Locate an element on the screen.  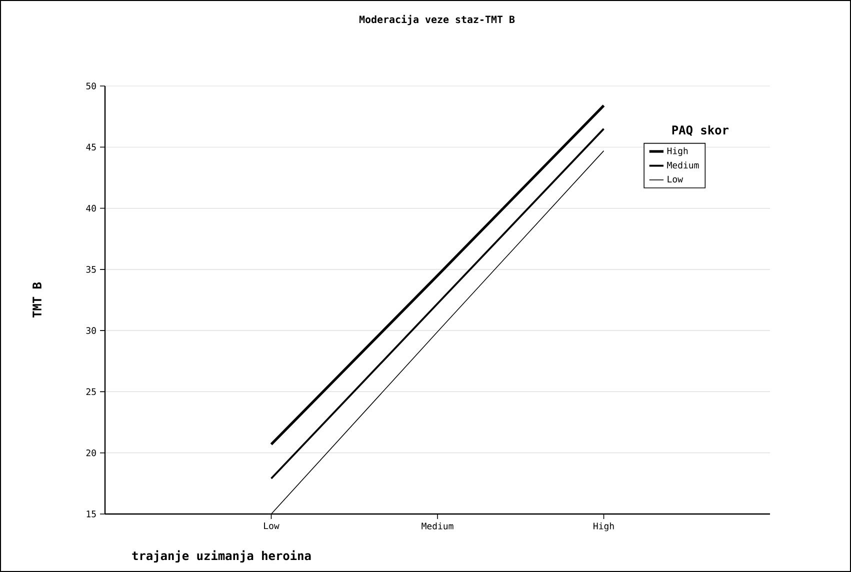
legend-label: Medium is located at coordinates (683, 165).